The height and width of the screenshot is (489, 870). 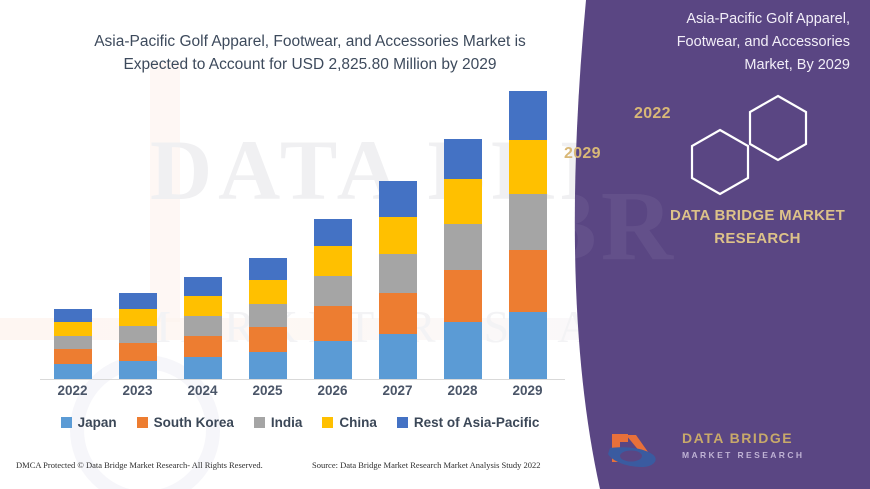 I want to click on logo-text: DATA BRIDGE MARKET RESEARCH, so click(x=743, y=445).